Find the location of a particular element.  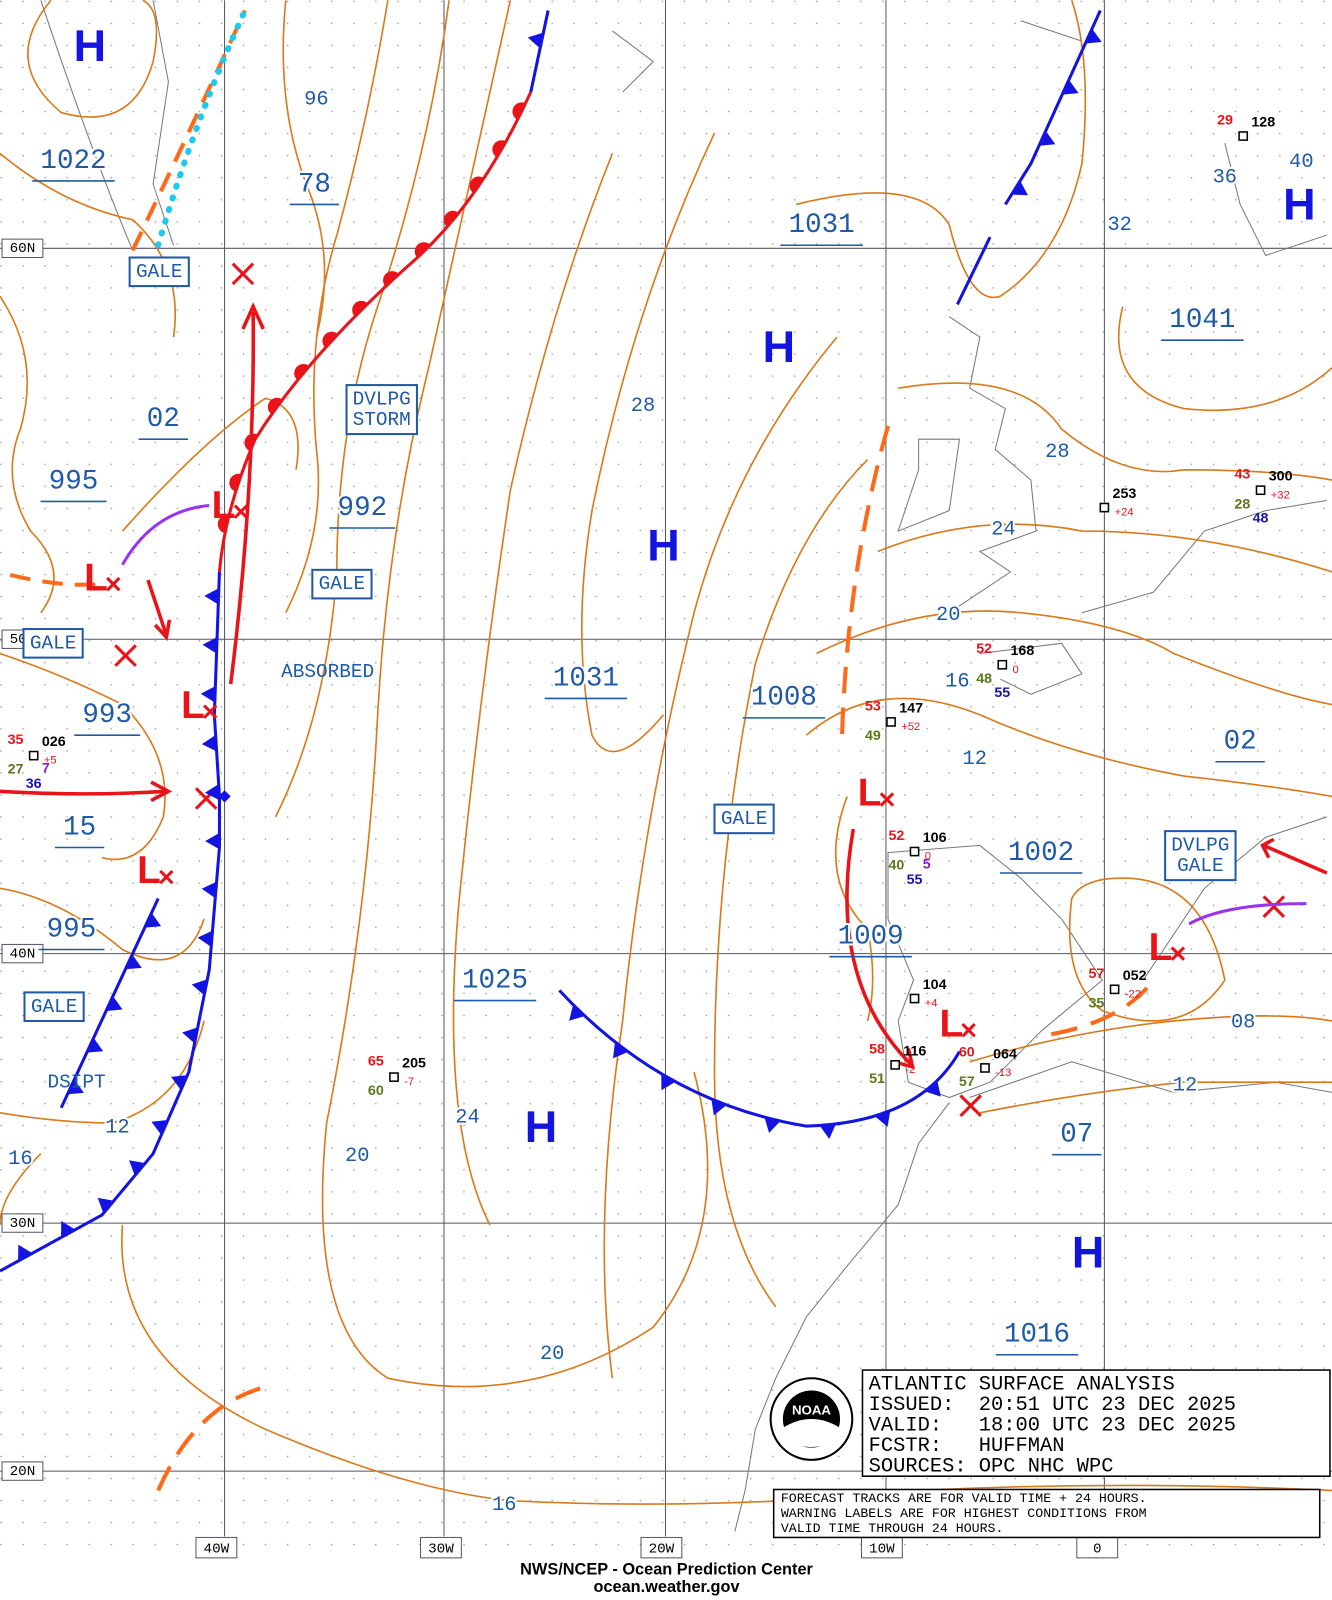

isobar-label: 1031 is located at coordinates (586, 678).